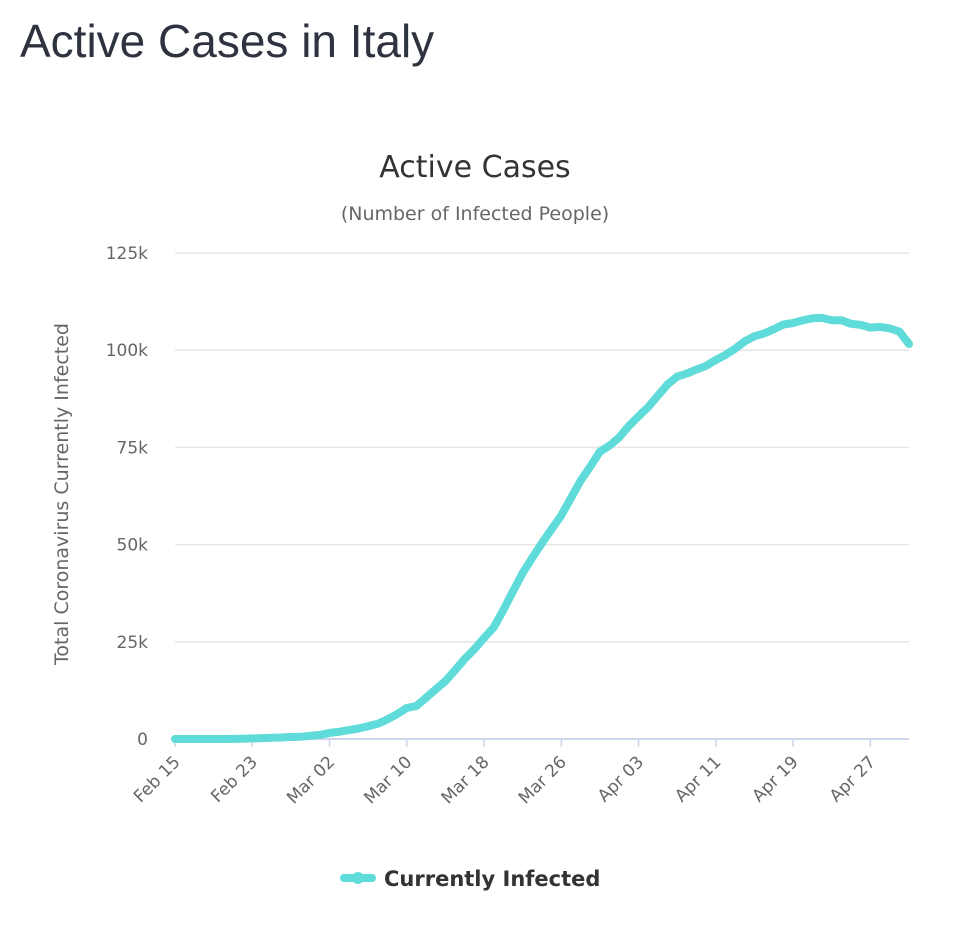 This screenshot has width=954, height=932. What do you see at coordinates (127, 497) in the screenshot?
I see `y-axis-ticks: 0 25k 50k 75k 100k 125k` at bounding box center [127, 497].